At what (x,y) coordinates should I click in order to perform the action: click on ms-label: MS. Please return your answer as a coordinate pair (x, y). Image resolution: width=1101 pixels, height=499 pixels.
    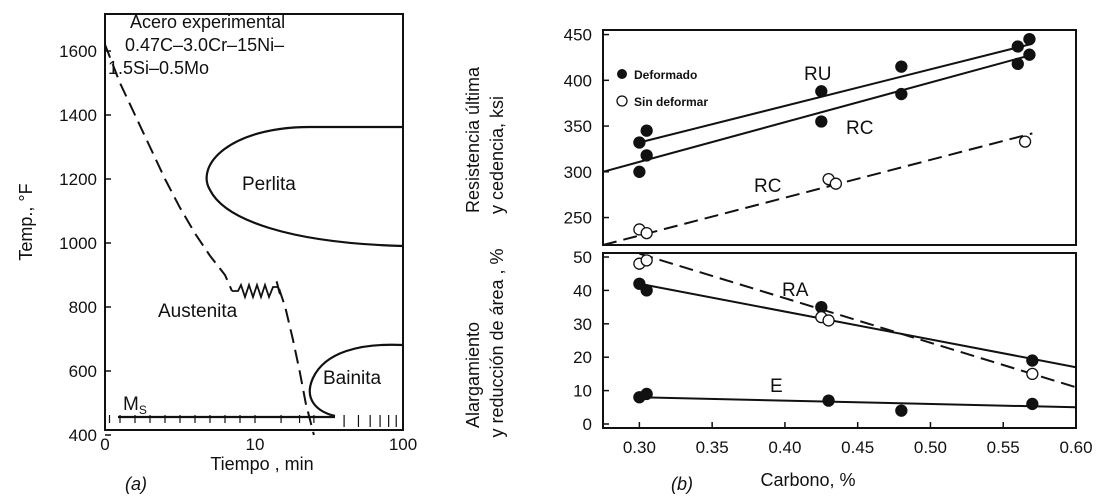
    Looking at the image, I should click on (135, 405).